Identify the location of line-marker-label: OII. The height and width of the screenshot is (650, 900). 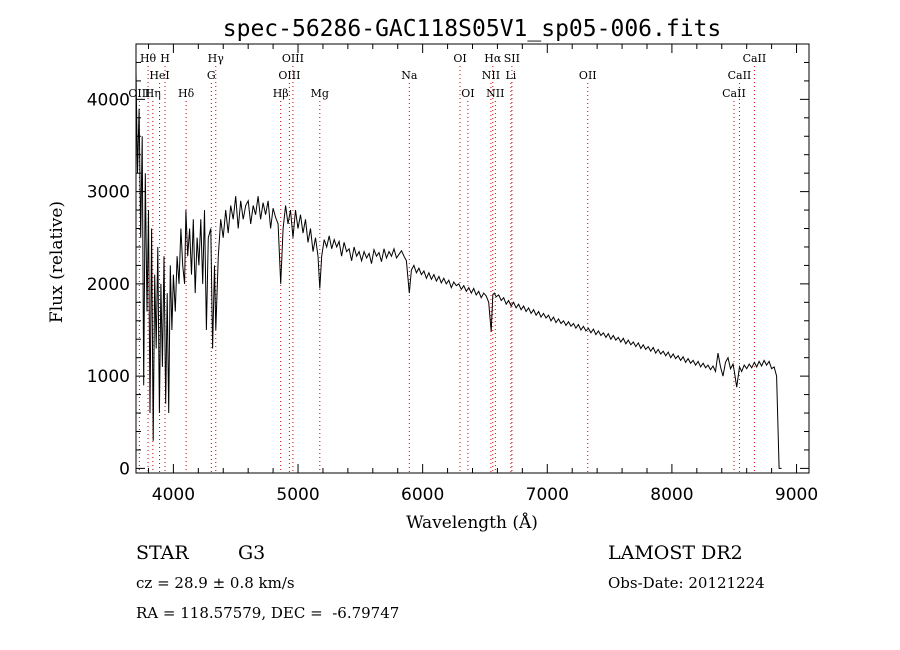
(588, 75).